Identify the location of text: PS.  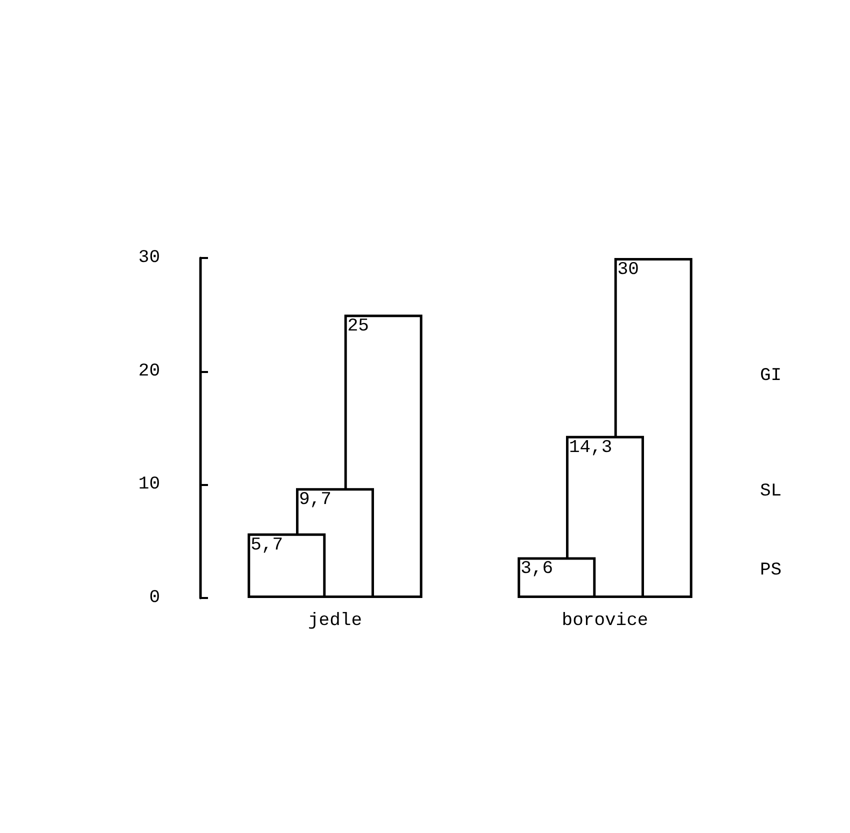
(771, 570).